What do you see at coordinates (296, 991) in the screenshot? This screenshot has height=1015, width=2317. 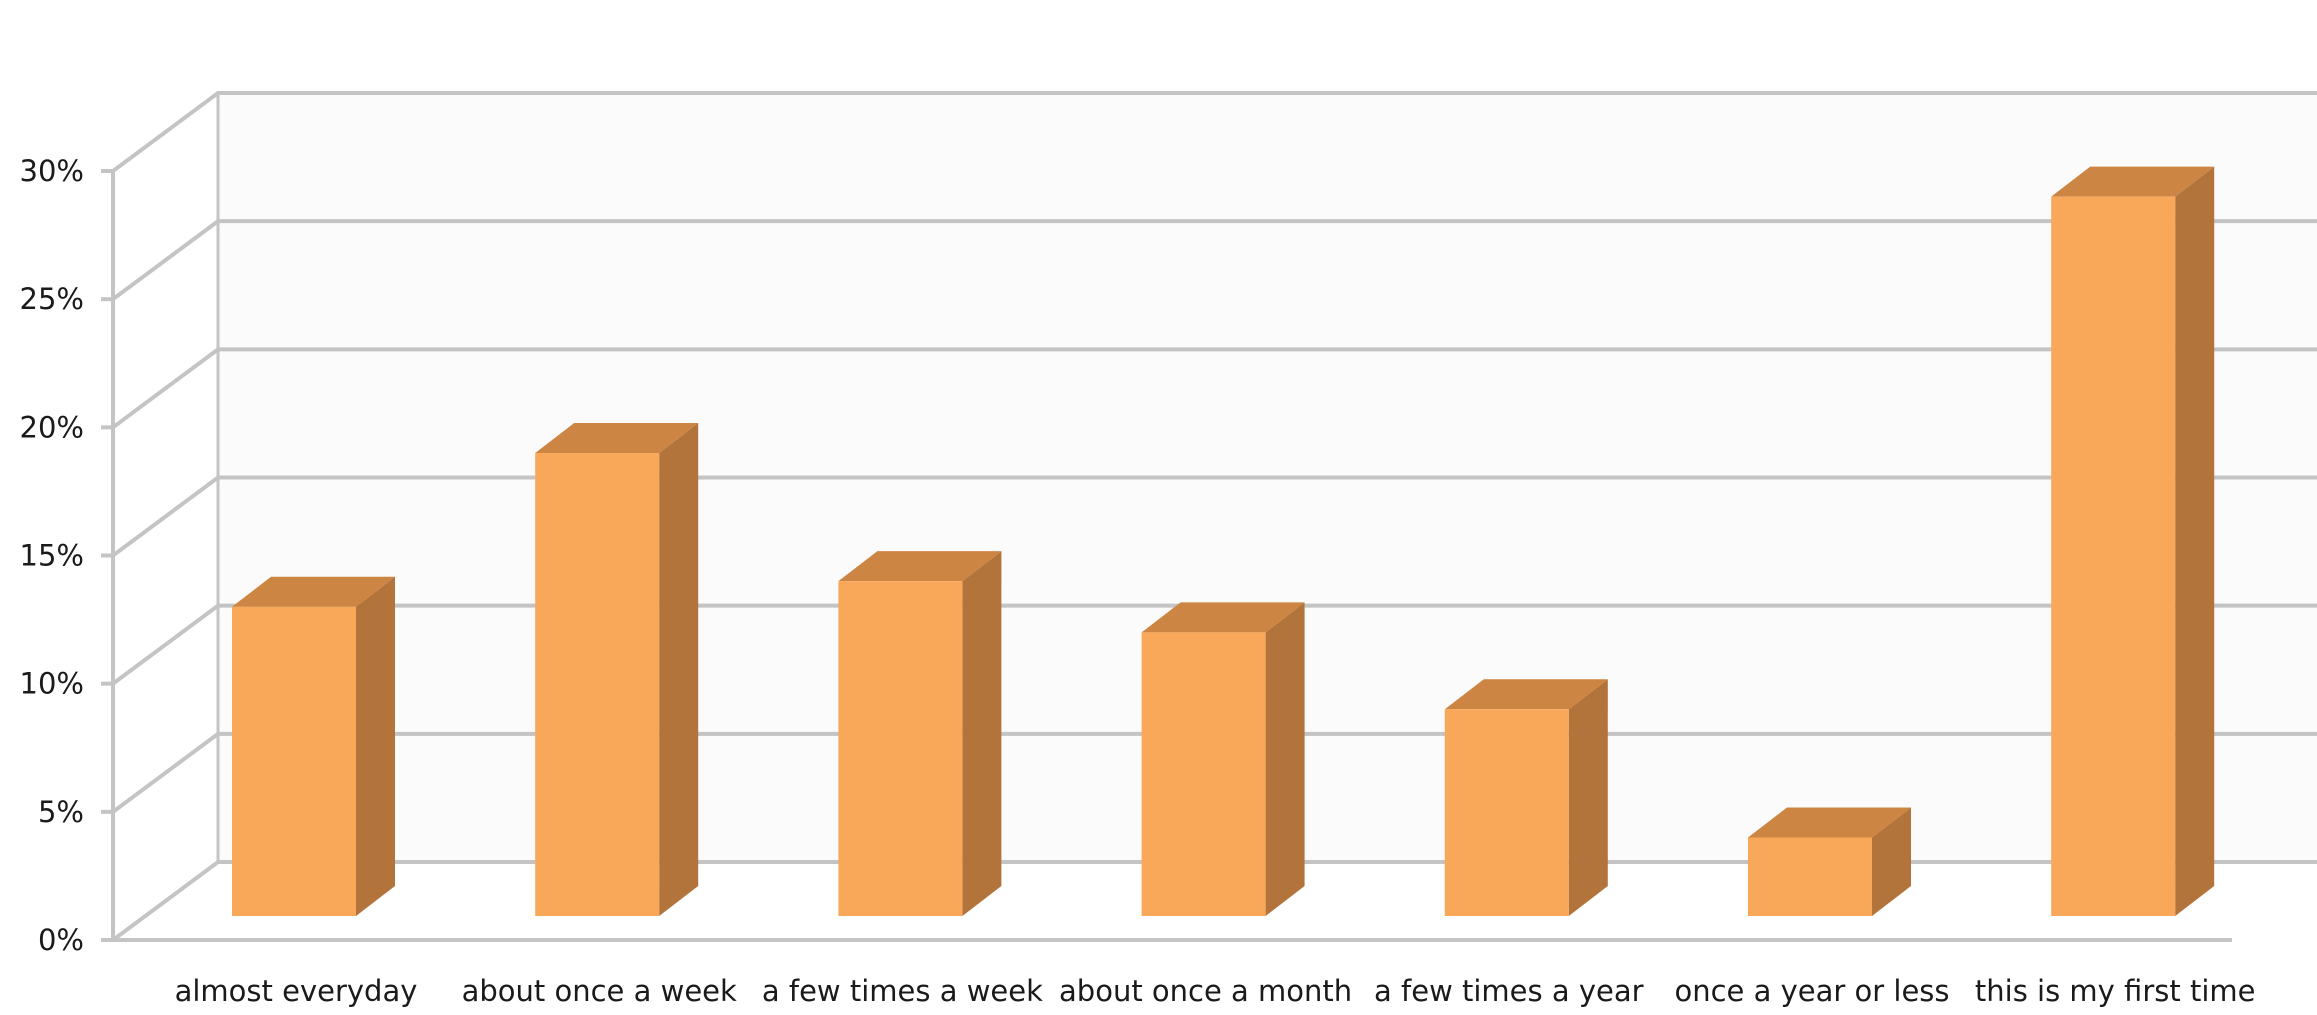 I see `x-category-label: almost everyday` at bounding box center [296, 991].